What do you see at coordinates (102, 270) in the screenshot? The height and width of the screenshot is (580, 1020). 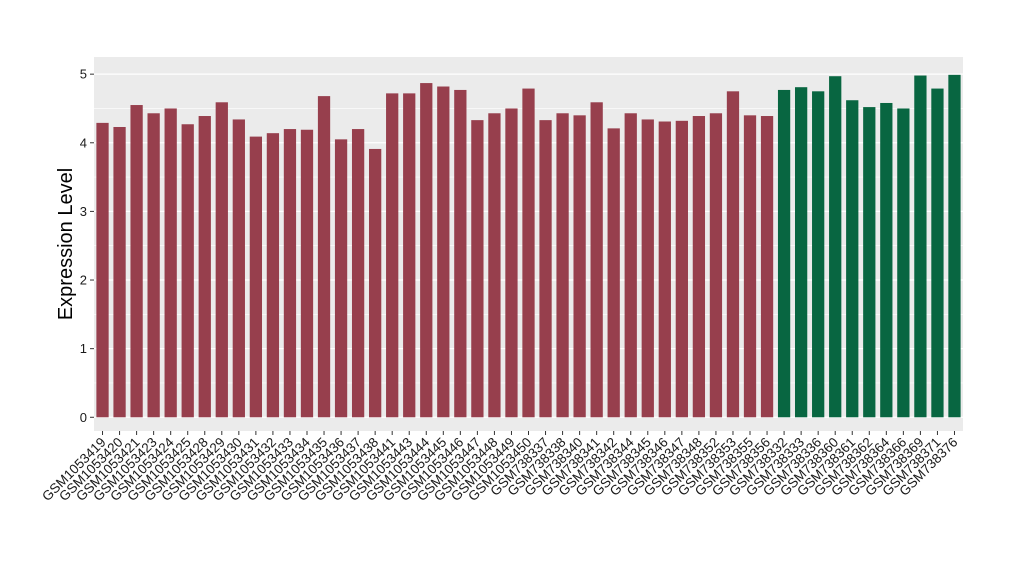 I see `bar-GSM1053419` at bounding box center [102, 270].